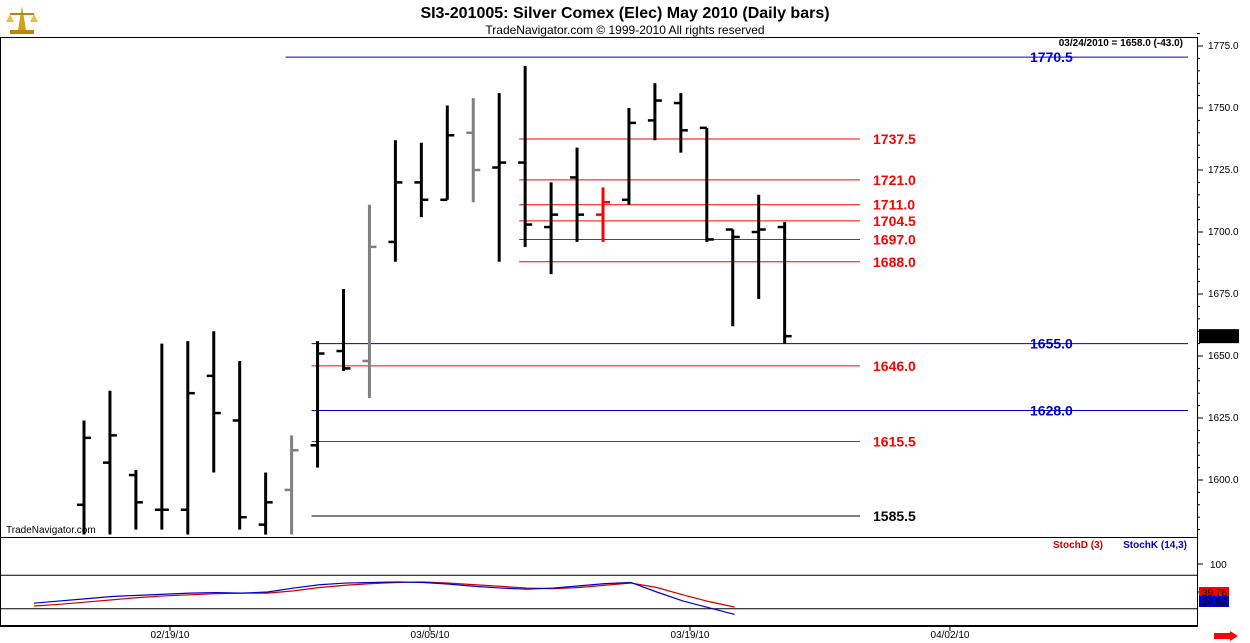 This screenshot has width=1250, height=643. I want to click on scales-logo-icon, so click(22, 20).